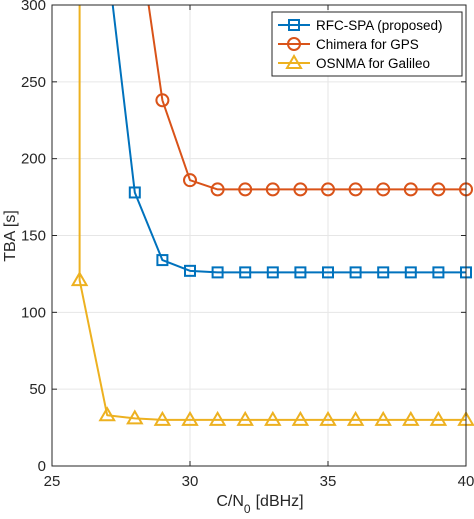 The image size is (474, 519). I want to click on x-tick-label: 25, so click(52, 481).